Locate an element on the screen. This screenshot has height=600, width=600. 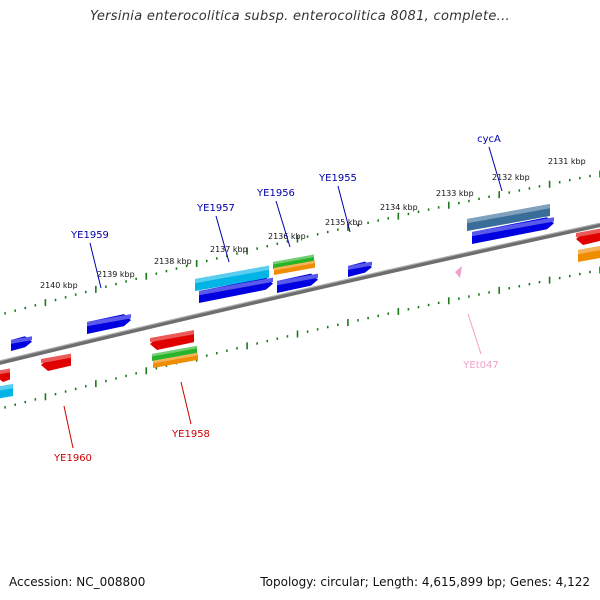
gene-label-cyca: cycA is located at coordinates (489, 139).